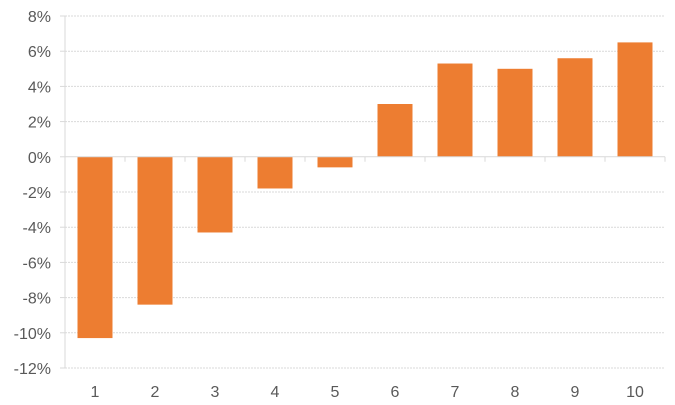 The height and width of the screenshot is (405, 675). Describe the element at coordinates (39, 52) in the screenshot. I see `y-tick-label: 6%` at that location.